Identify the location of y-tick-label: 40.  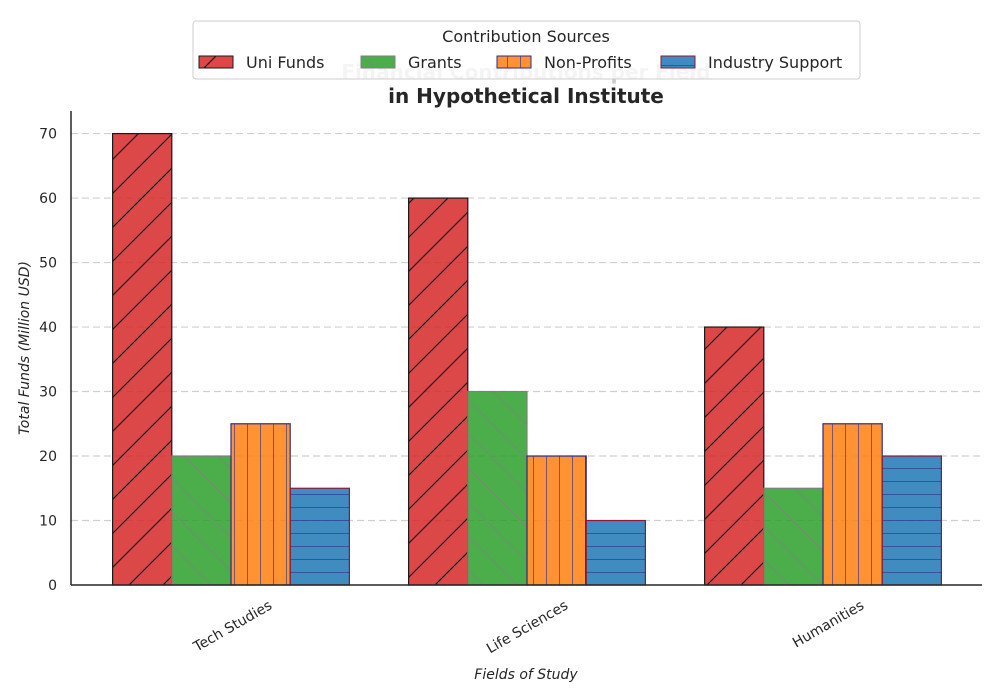
(48, 328).